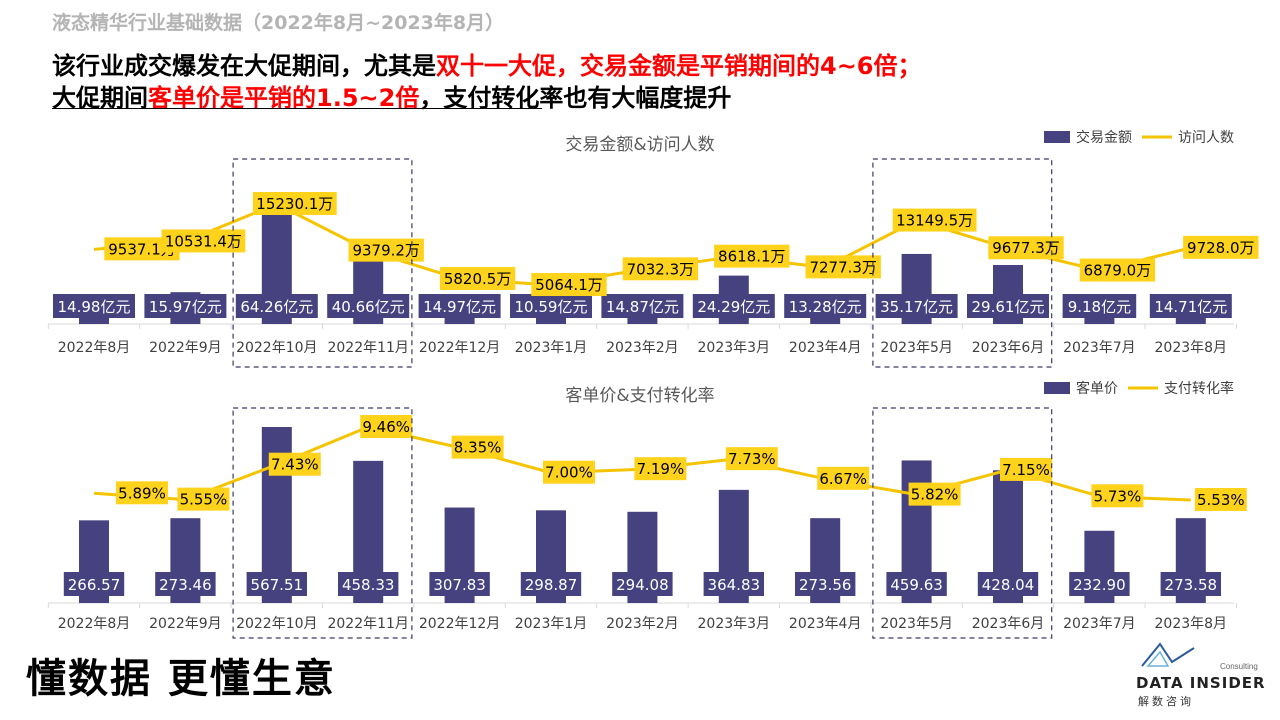  I want to click on bar-label-2-3: 458.33, so click(368, 585).